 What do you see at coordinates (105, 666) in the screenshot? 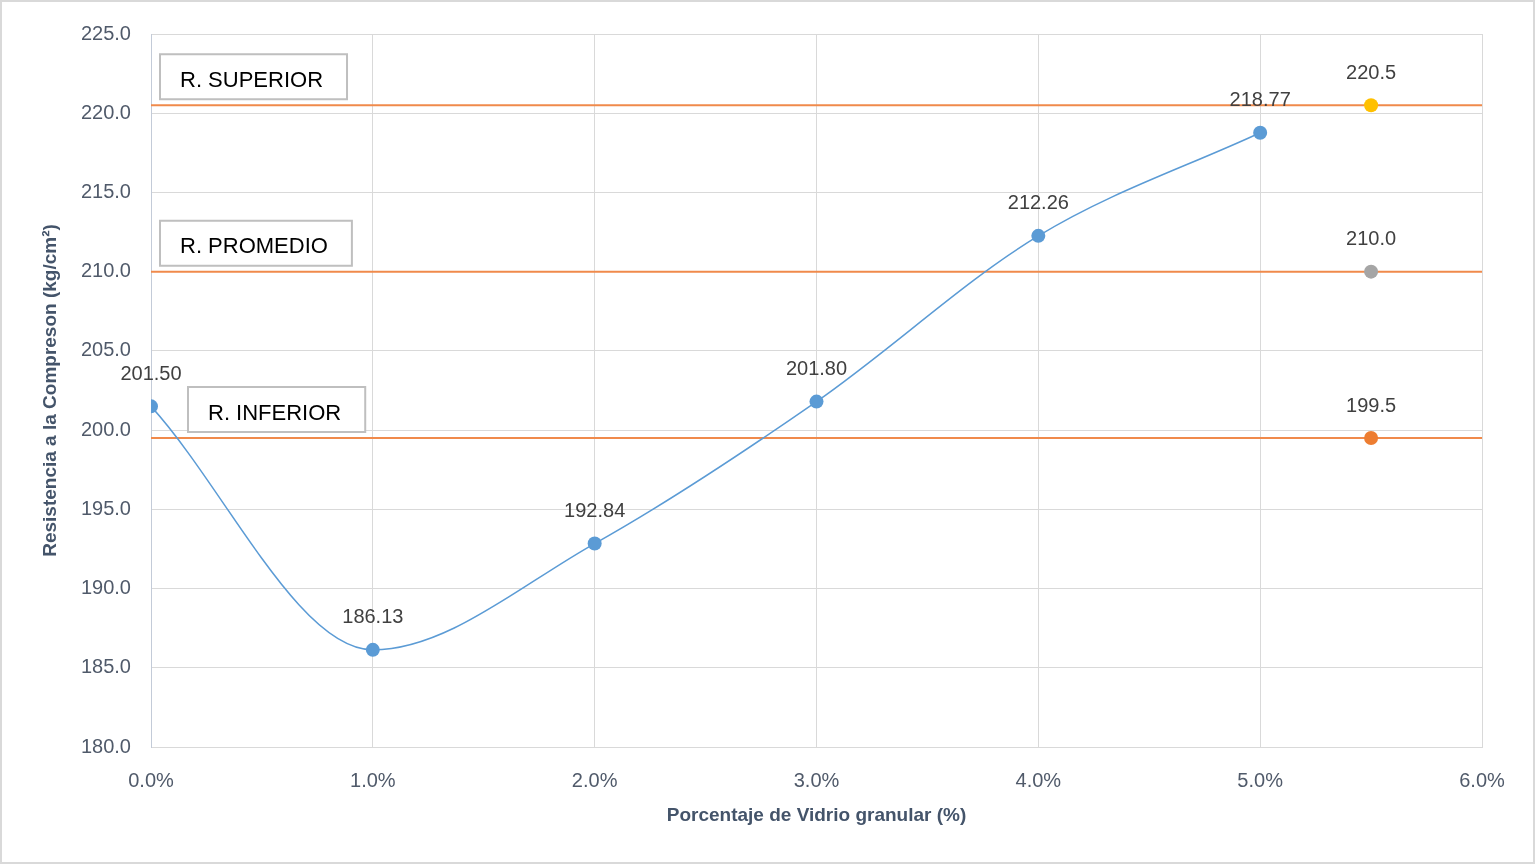
I see `y-tick-label: 185.0` at bounding box center [105, 666].